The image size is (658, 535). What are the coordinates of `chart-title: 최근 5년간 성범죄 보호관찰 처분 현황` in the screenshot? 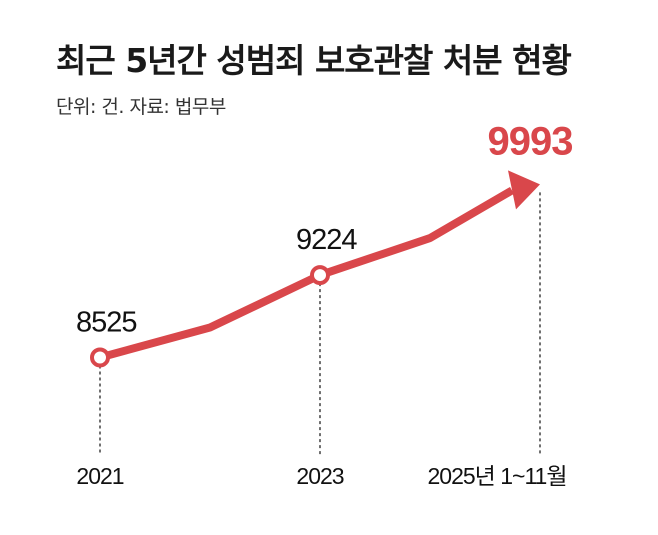 It's located at (314, 60).